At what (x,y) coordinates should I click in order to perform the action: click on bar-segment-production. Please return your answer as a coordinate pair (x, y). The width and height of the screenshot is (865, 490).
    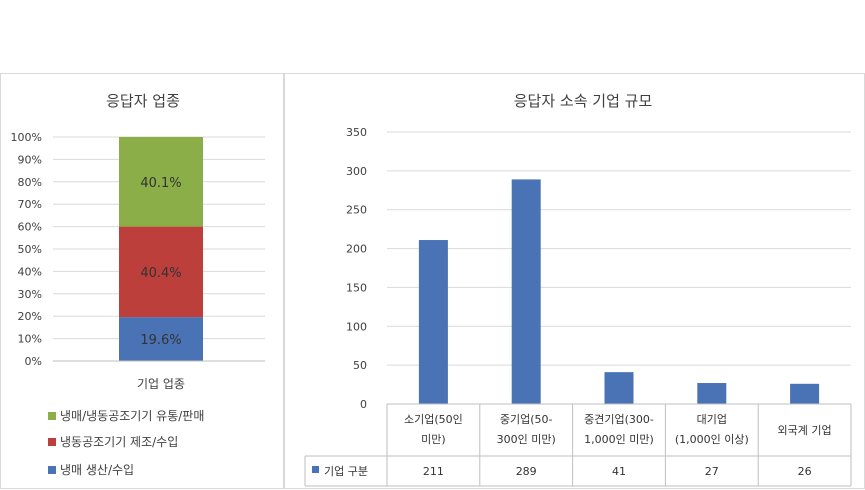
    Looking at the image, I should click on (161, 339).